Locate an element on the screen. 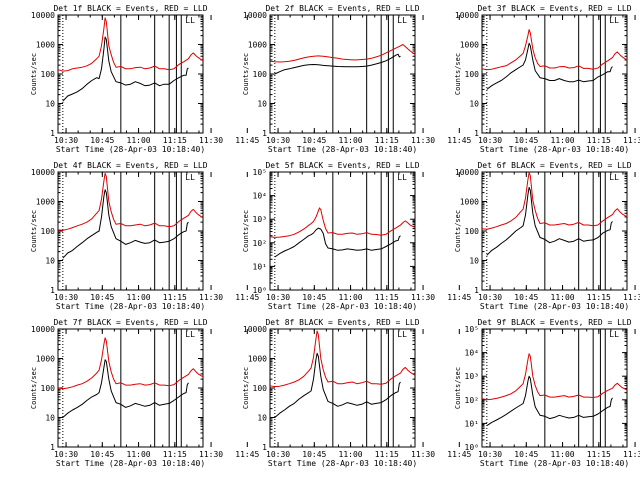 The image size is (640, 480). panel-title: Det 9f BLACK = Events, RED = LLD is located at coordinates (554, 322).